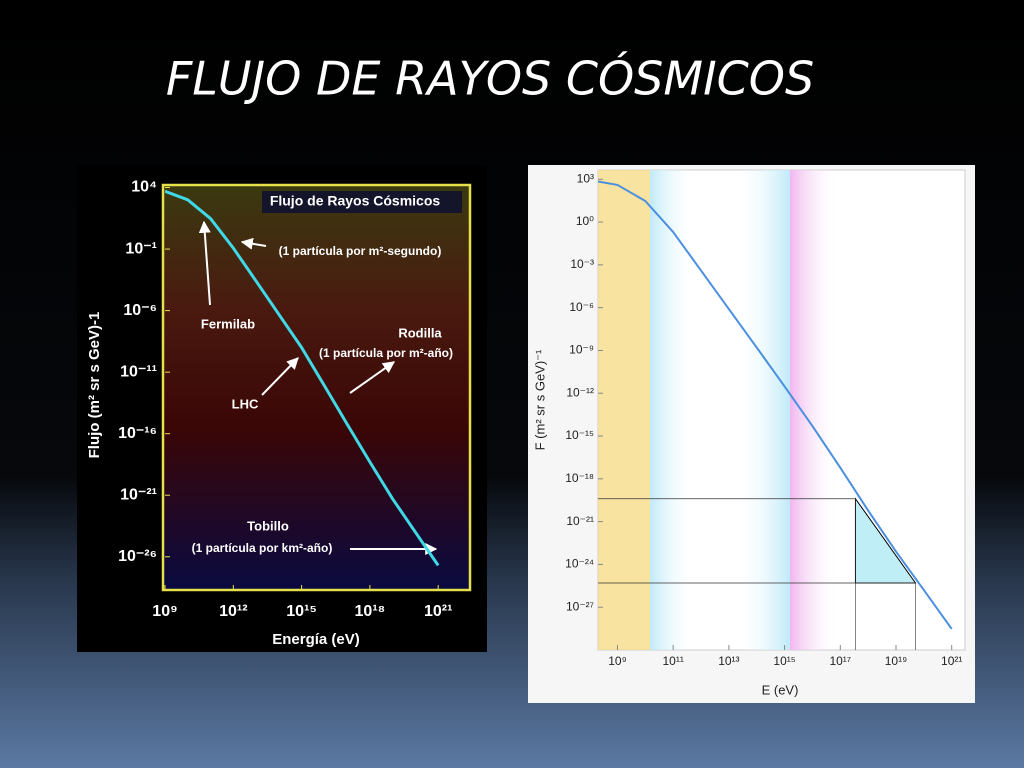 The image size is (1024, 768). What do you see at coordinates (137, 433) in the screenshot?
I see `y-tick-label: 10⁻¹⁶` at bounding box center [137, 433].